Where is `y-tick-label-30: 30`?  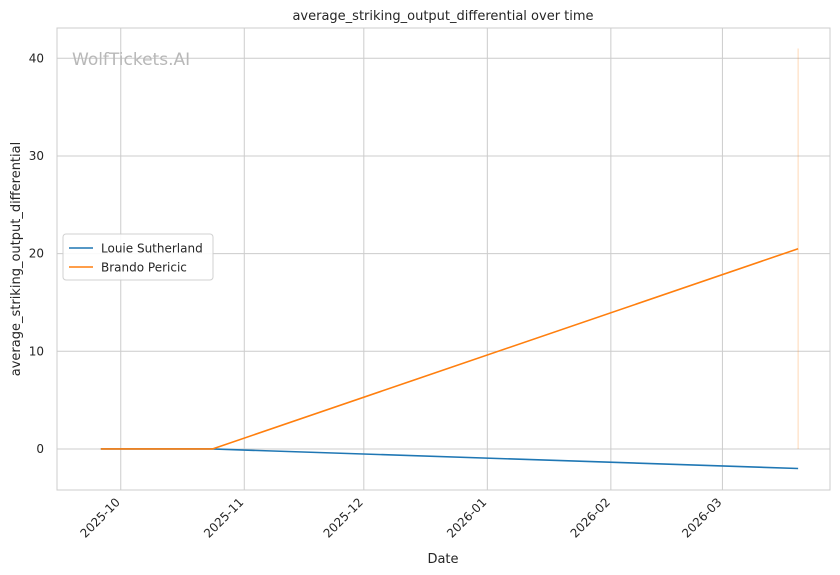 y-tick-label-30: 30 is located at coordinates (36, 156).